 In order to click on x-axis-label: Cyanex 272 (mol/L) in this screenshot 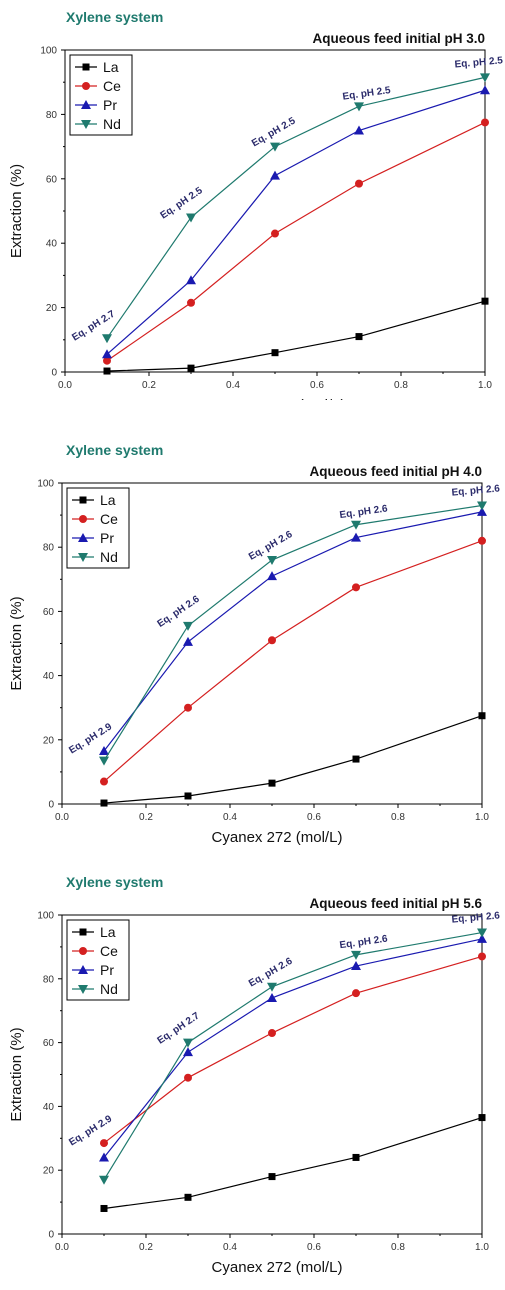, I will do `click(280, 398)`.